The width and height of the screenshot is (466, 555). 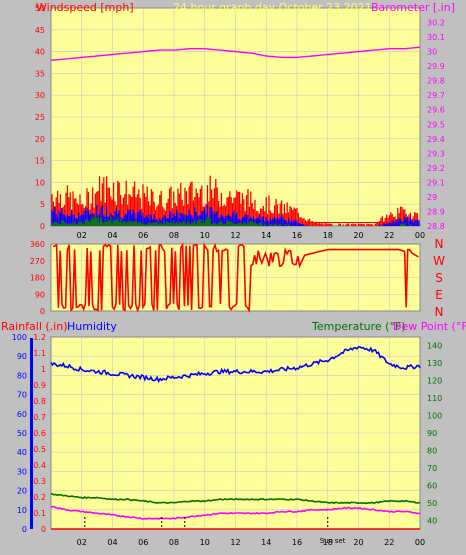 I want to click on humidity-tick-label: 30, so click(x=22, y=471).